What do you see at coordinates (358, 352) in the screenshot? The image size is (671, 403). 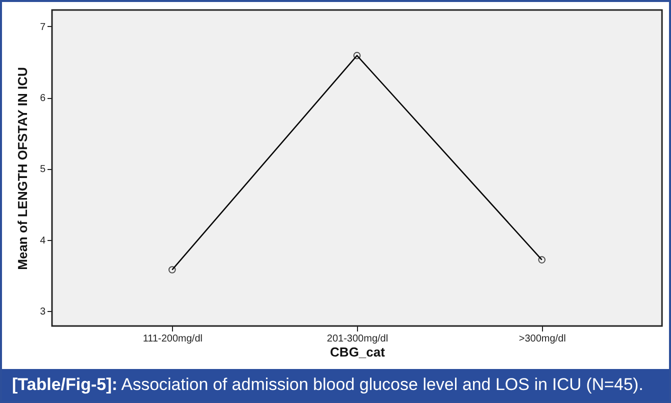 I see `x-axis-title: CBG_cat` at bounding box center [358, 352].